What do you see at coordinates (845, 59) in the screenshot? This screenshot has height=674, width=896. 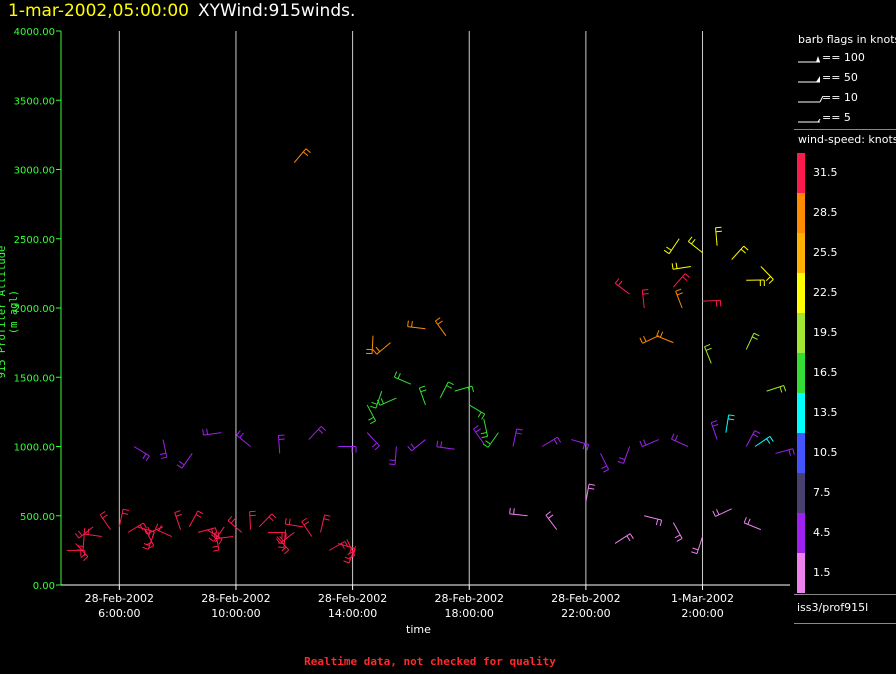 I see `barb-legend-100: == 100` at bounding box center [845, 59].